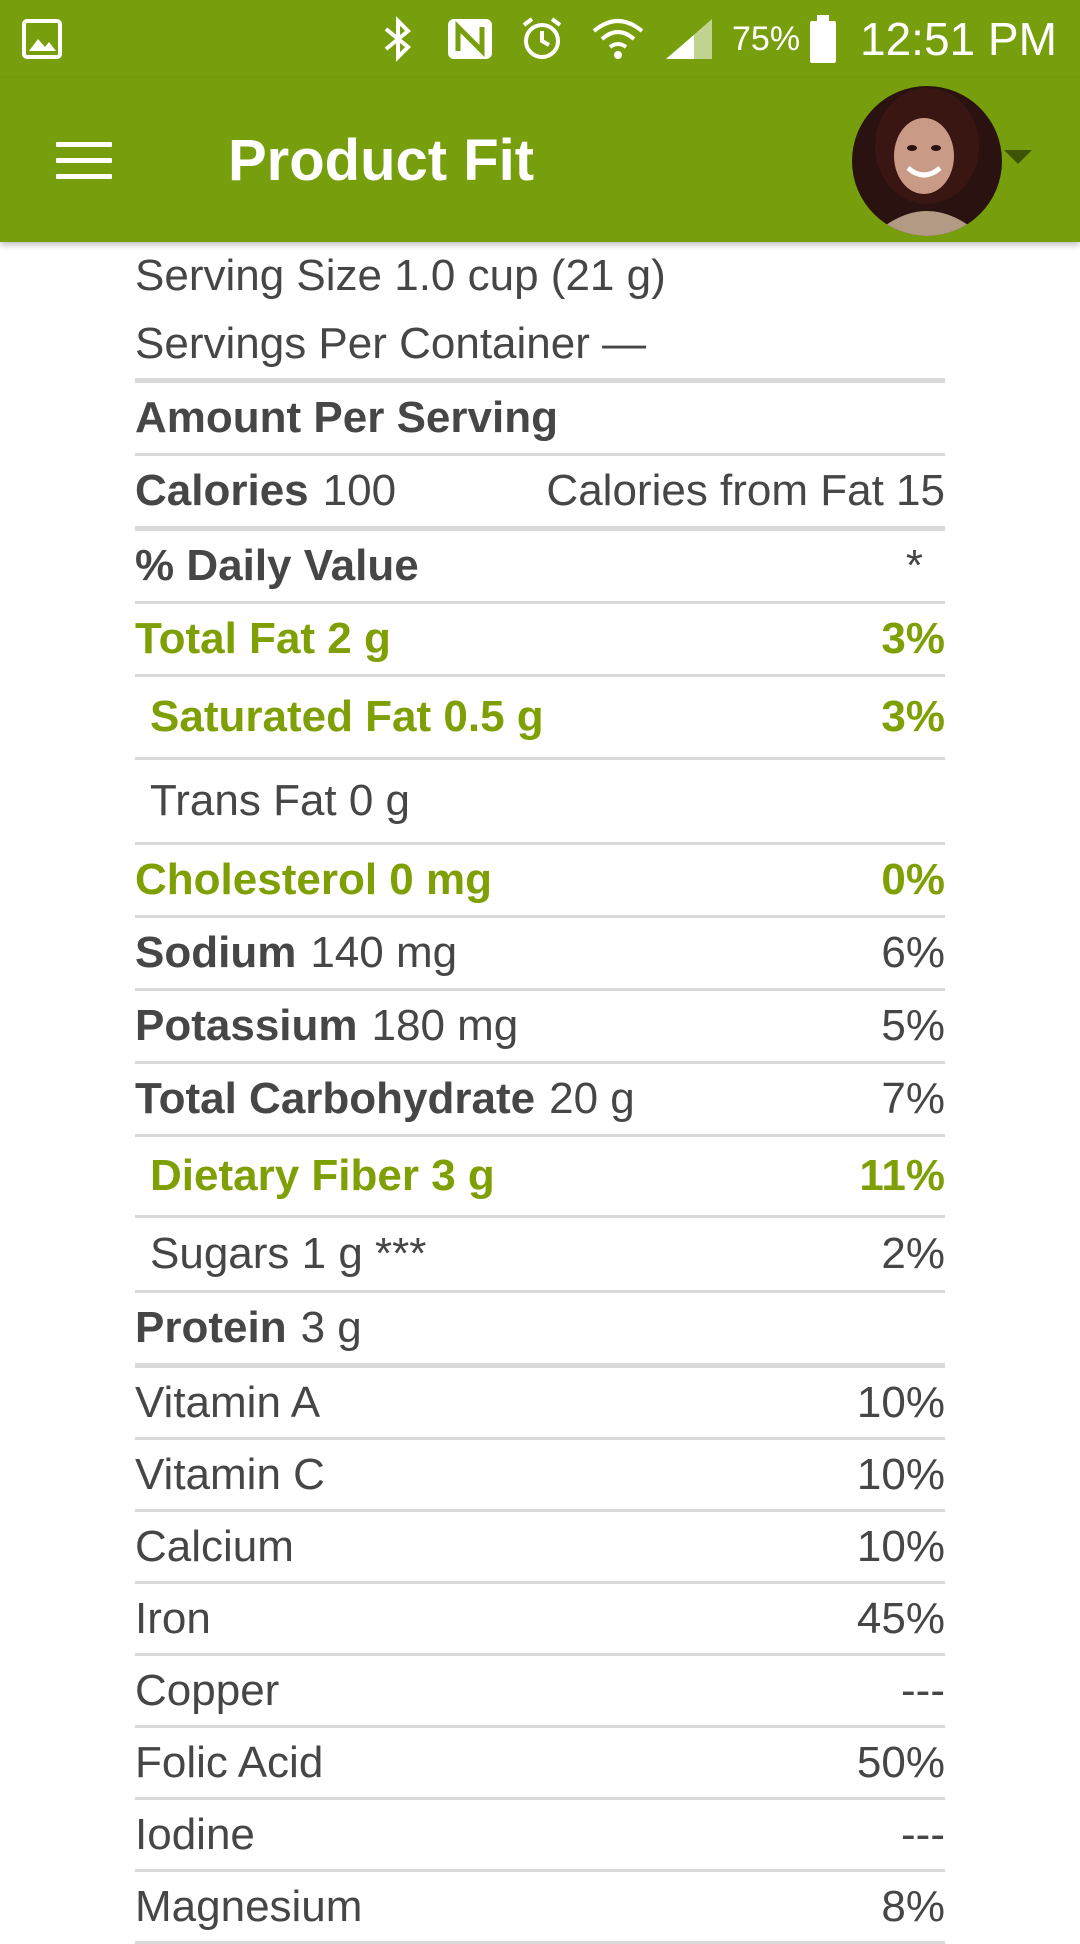  I want to click on avatar, so click(927, 161).